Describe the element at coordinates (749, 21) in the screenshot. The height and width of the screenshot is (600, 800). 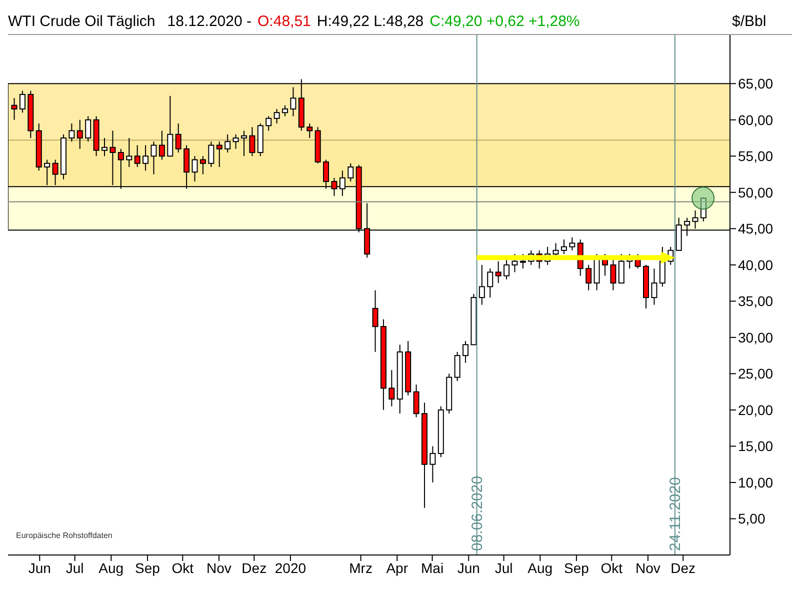
I see `y-axis-title: $/Bbl` at that location.